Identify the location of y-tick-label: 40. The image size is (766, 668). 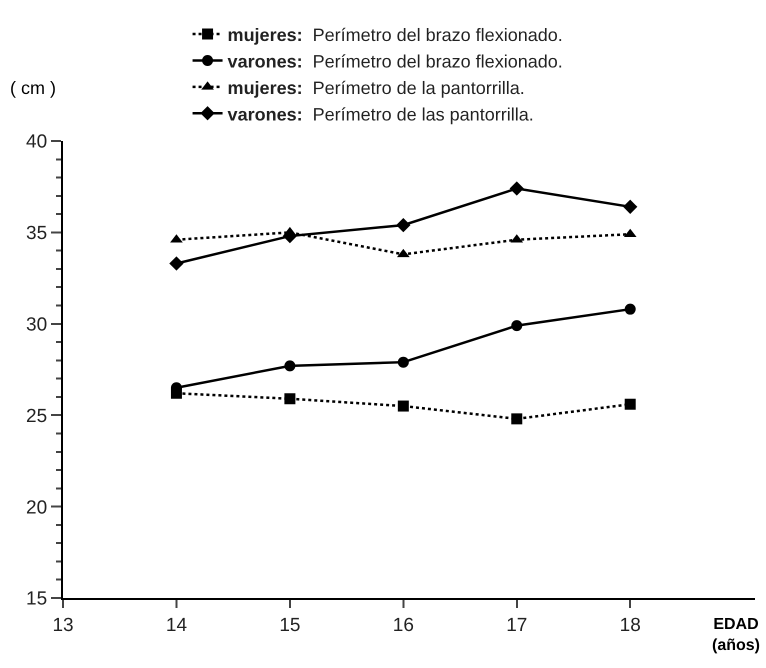
(37, 142).